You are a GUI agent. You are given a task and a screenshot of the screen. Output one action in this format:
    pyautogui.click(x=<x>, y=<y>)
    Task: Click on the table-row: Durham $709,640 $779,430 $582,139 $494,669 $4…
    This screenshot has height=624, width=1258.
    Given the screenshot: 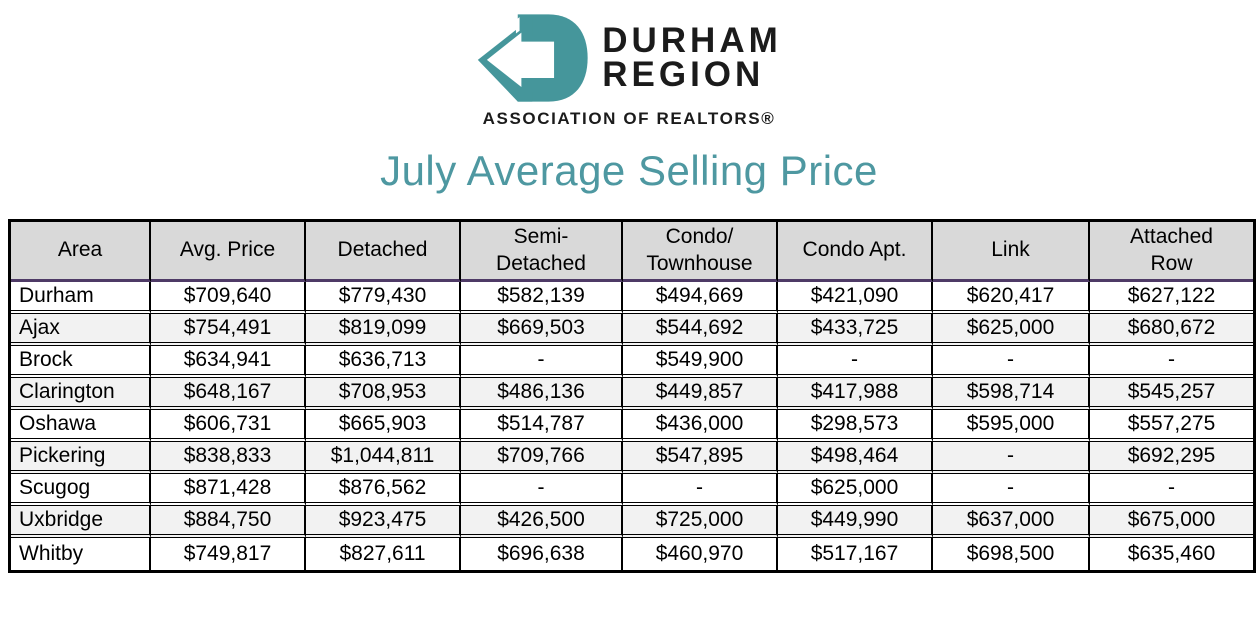 What is the action you would take?
    pyautogui.click(x=632, y=298)
    